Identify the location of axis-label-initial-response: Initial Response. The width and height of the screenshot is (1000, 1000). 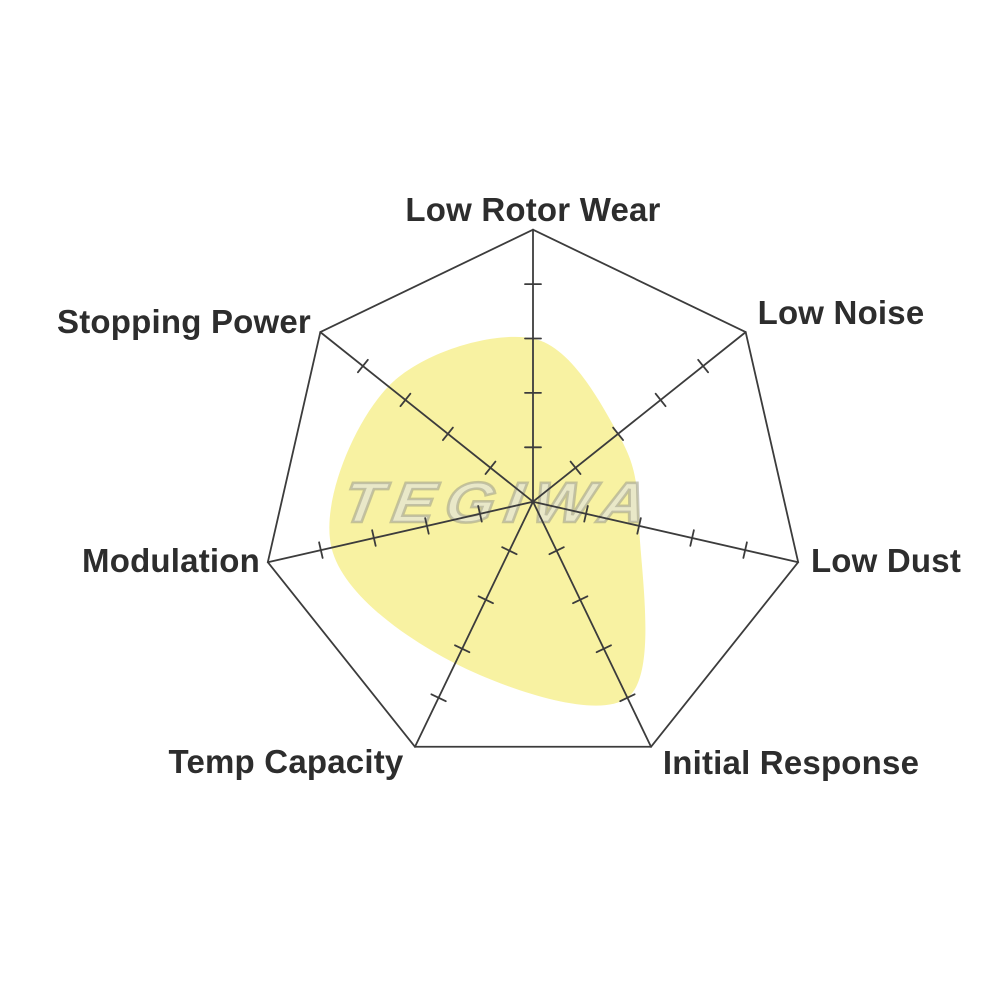
(791, 762).